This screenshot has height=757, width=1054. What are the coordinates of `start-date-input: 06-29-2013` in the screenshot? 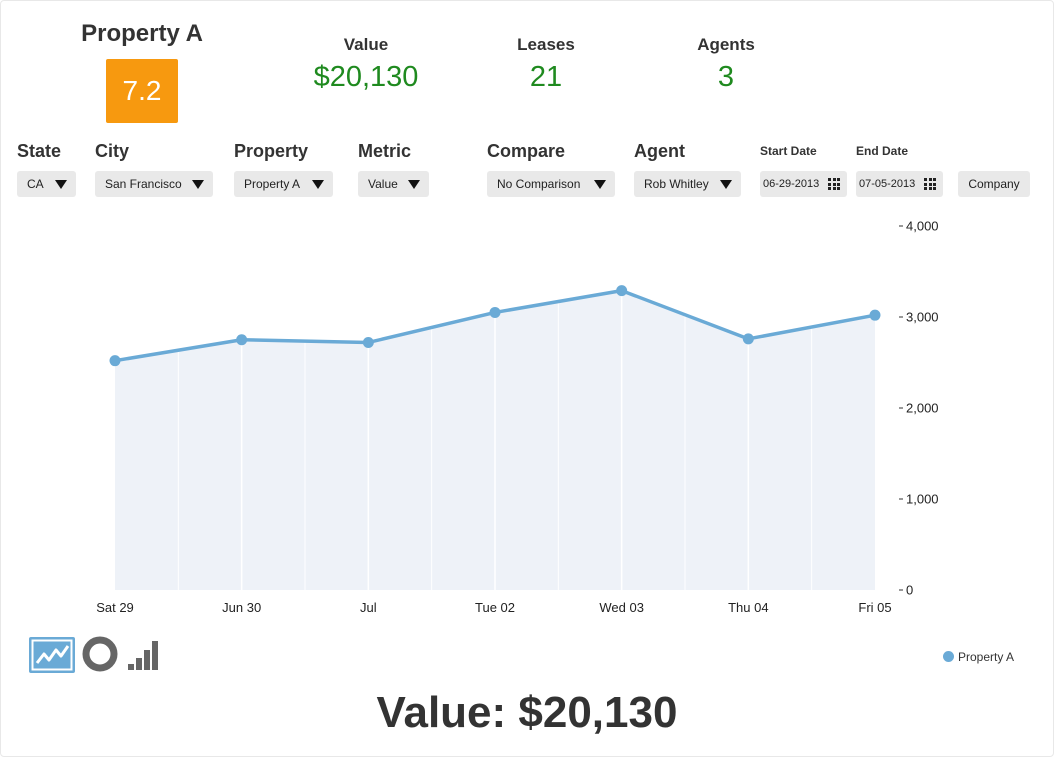 It's located at (803, 184).